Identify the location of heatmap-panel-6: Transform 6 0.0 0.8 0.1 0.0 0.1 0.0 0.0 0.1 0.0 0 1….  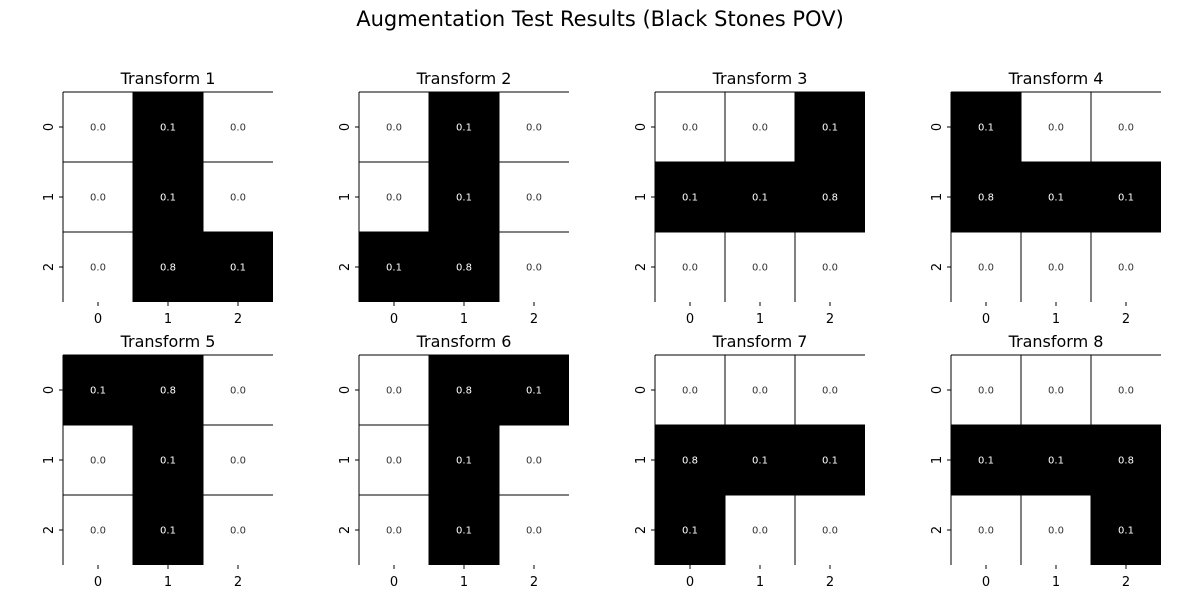
(453, 461).